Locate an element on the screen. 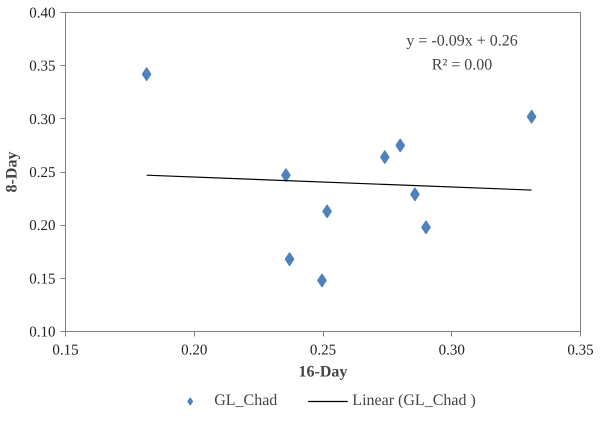 This screenshot has width=604, height=421. legend-label: Linear (GL_Chad ) is located at coordinates (414, 401).